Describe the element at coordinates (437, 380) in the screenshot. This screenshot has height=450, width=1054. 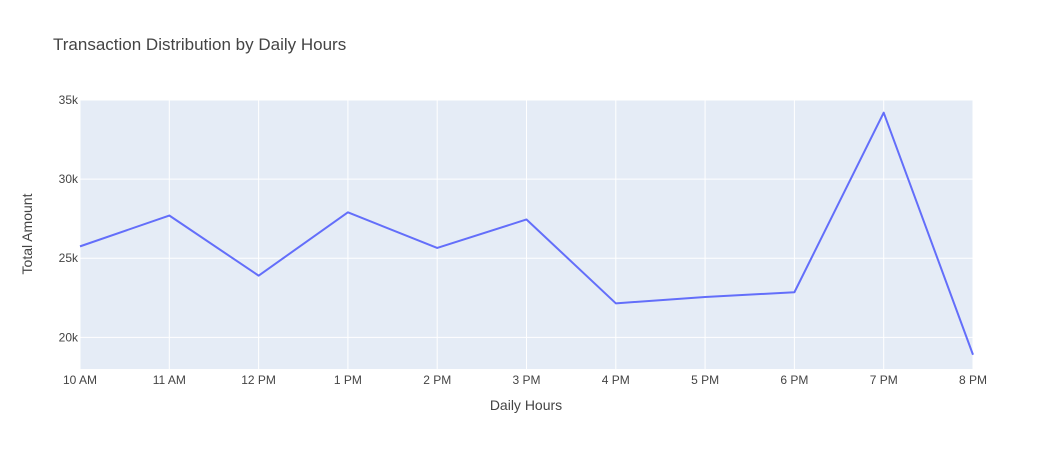
I see `x-tick-label: 2 PM` at that location.